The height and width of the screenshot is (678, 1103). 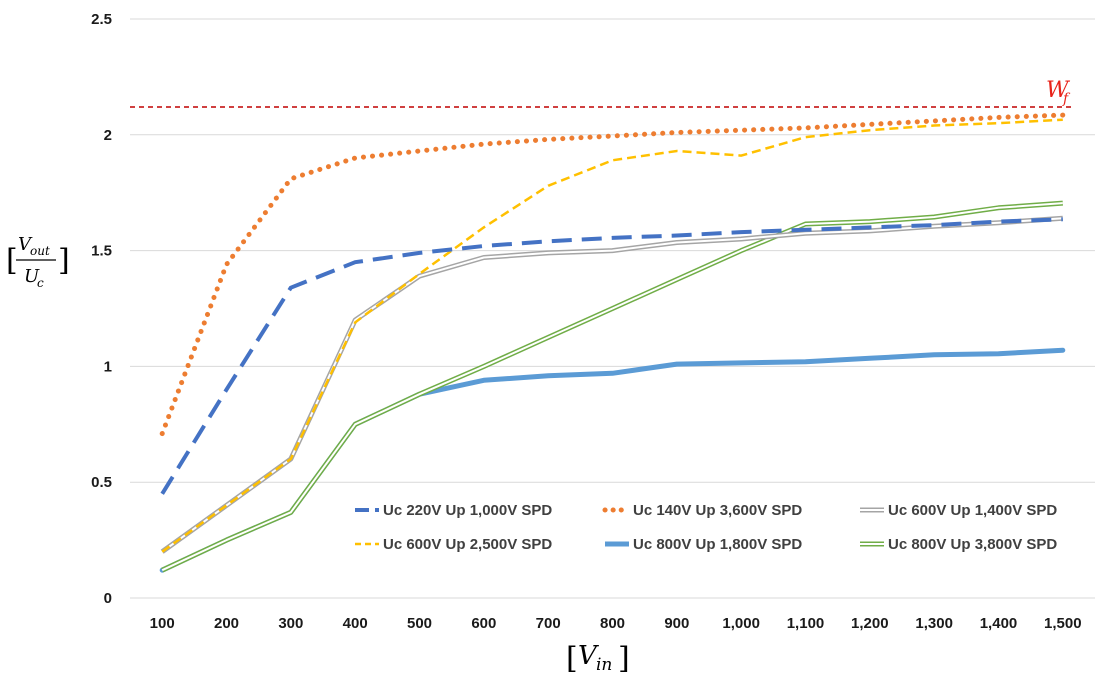 What do you see at coordinates (101, 19) in the screenshot?
I see `y-tick-label: 2.5` at bounding box center [101, 19].